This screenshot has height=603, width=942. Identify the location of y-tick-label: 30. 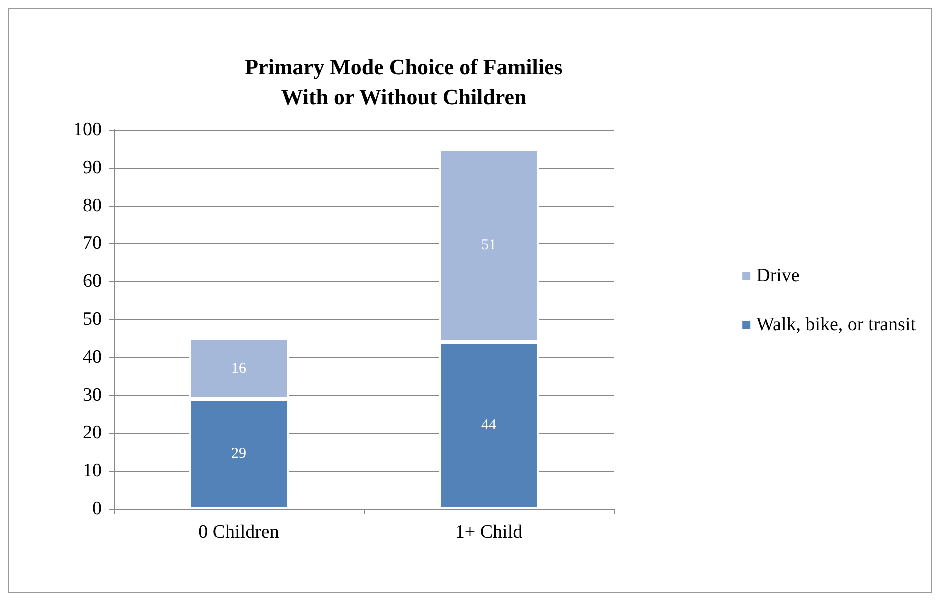
(92, 395).